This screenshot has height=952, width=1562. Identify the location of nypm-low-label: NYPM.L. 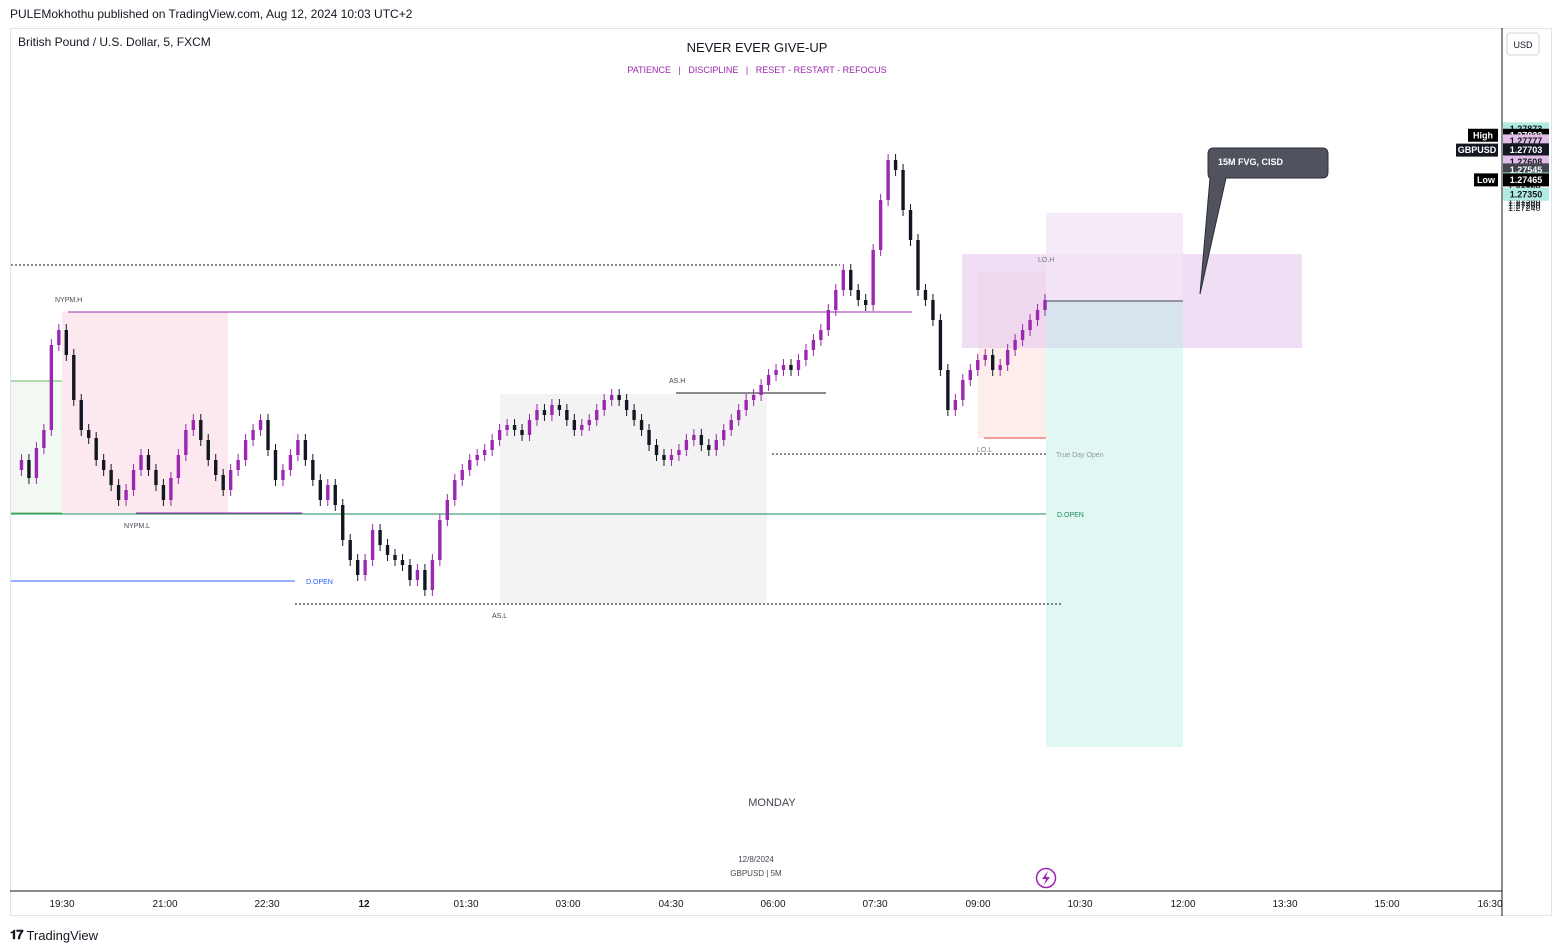
(137, 526).